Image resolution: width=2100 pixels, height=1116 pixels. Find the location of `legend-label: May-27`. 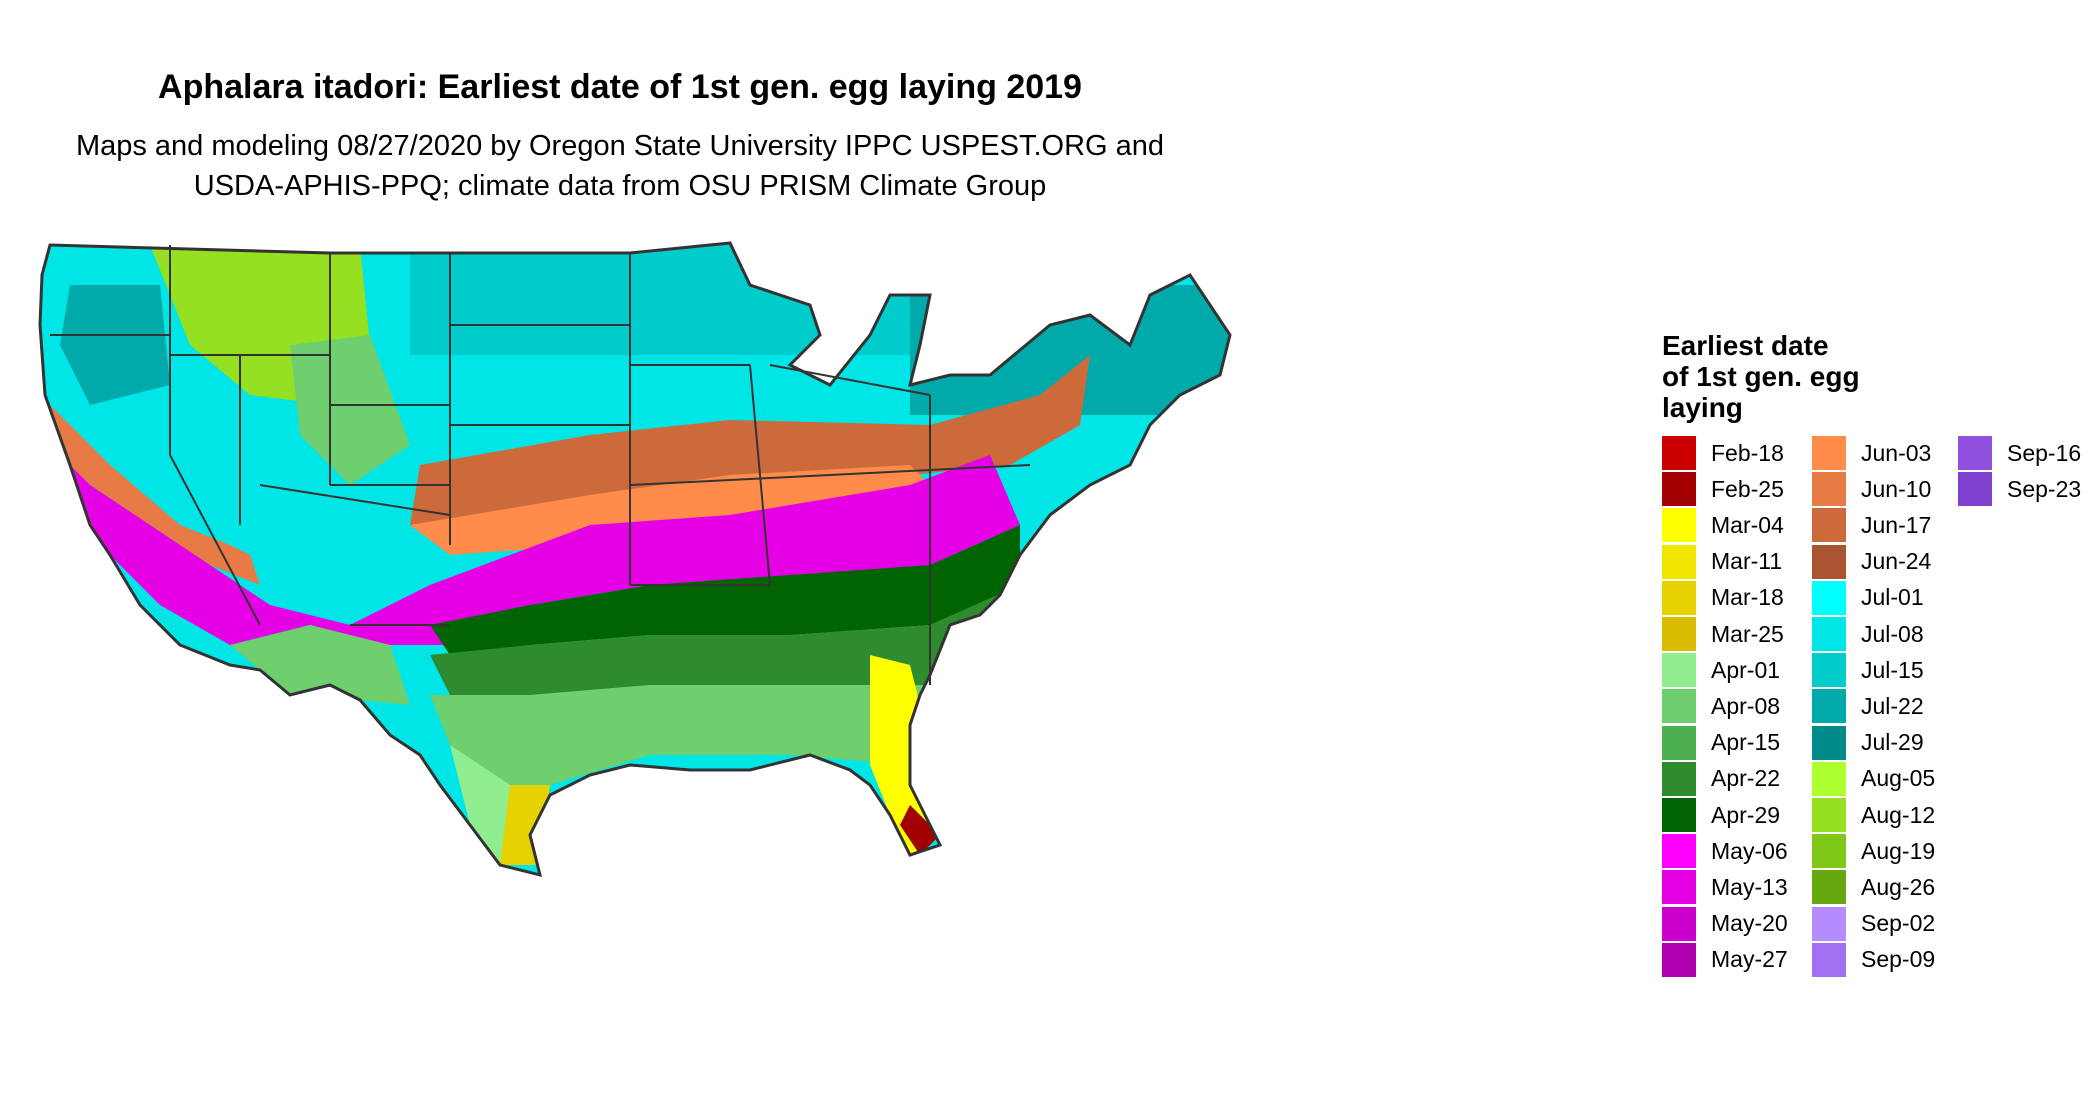

legend-label: May-27 is located at coordinates (1749, 959).